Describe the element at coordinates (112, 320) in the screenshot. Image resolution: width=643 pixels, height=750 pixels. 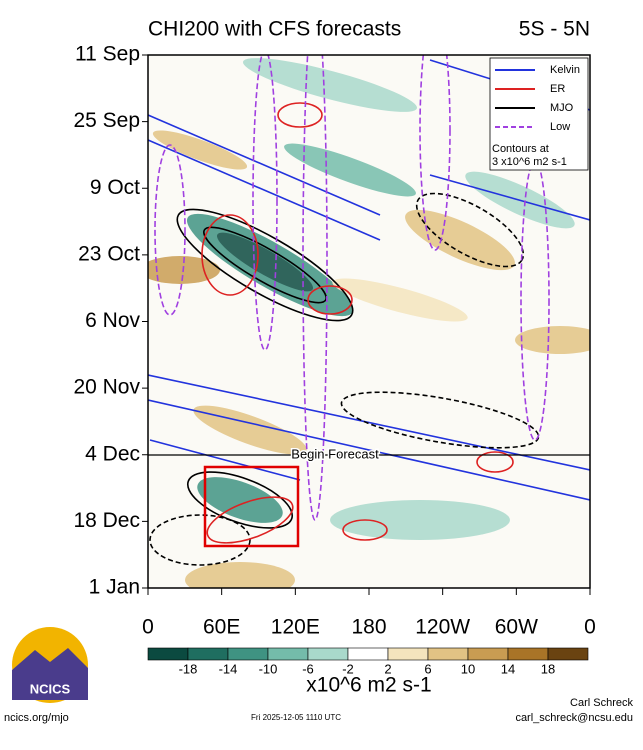
I see `y-tick-label: 6 Nov` at that location.